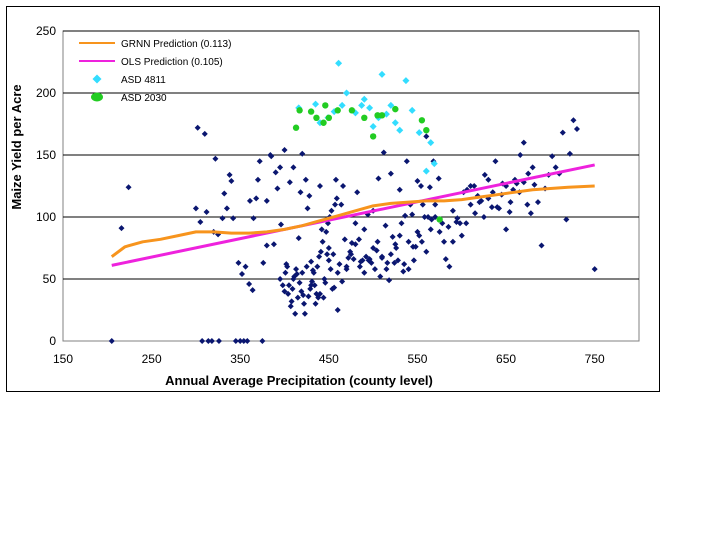 The image size is (720, 540). Describe the element at coordinates (97, 97) in the screenshot. I see `legend-swatch` at that location.